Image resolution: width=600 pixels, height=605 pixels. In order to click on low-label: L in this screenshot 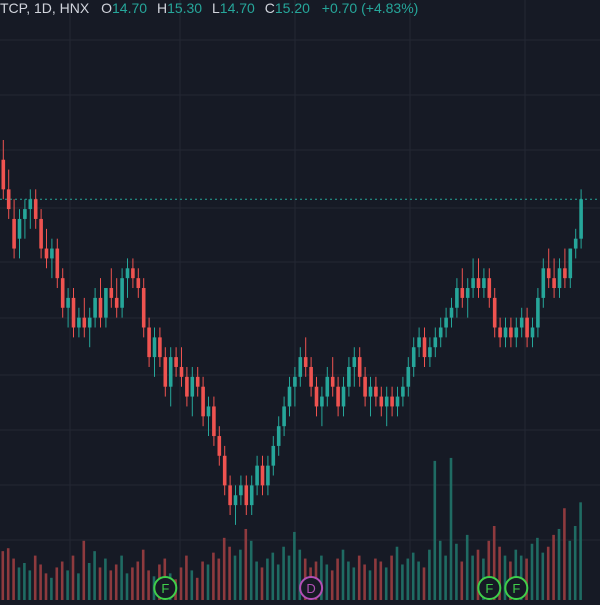, I will do `click(216, 8)`.